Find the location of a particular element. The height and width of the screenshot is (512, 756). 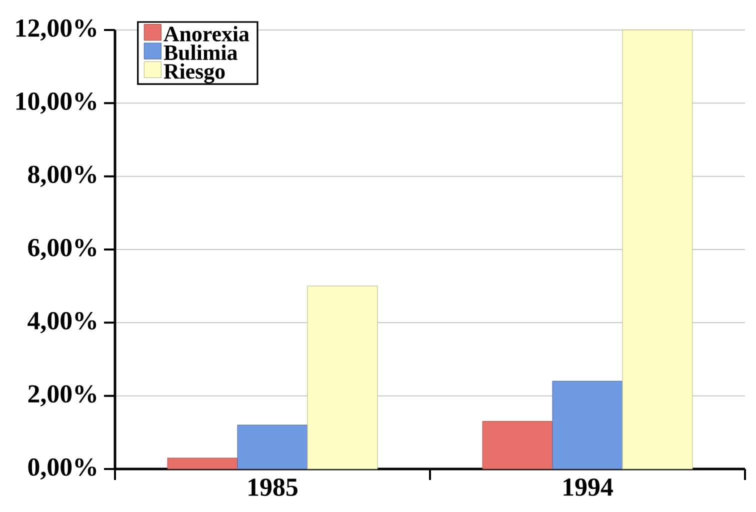

y-tick-label: 0,00% is located at coordinates (62, 469).